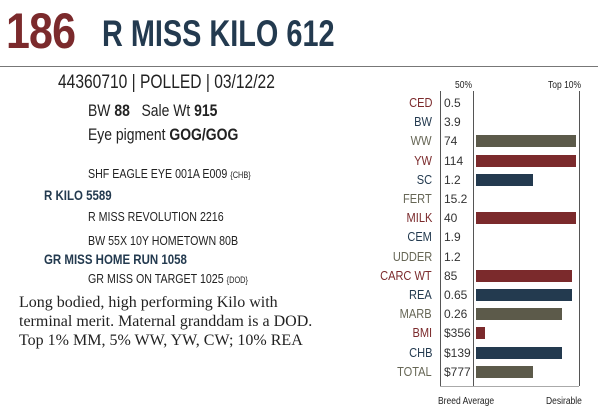 This screenshot has height=415, width=598. I want to click on pedigree-sire-sire: SHF EAGLE EYE 001A E009 {CHB}, so click(169, 173).